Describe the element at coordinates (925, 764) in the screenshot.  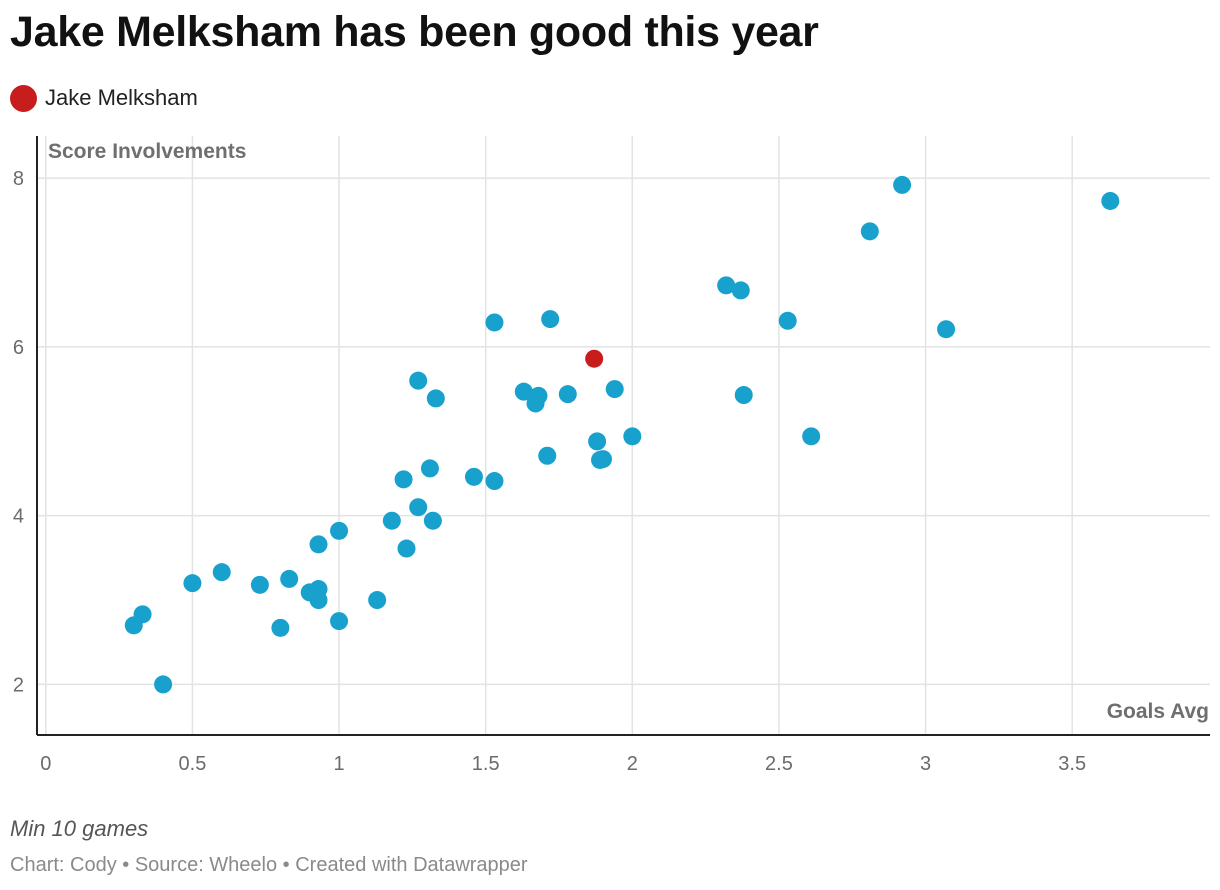
I see `x-tick-label: 3` at that location.